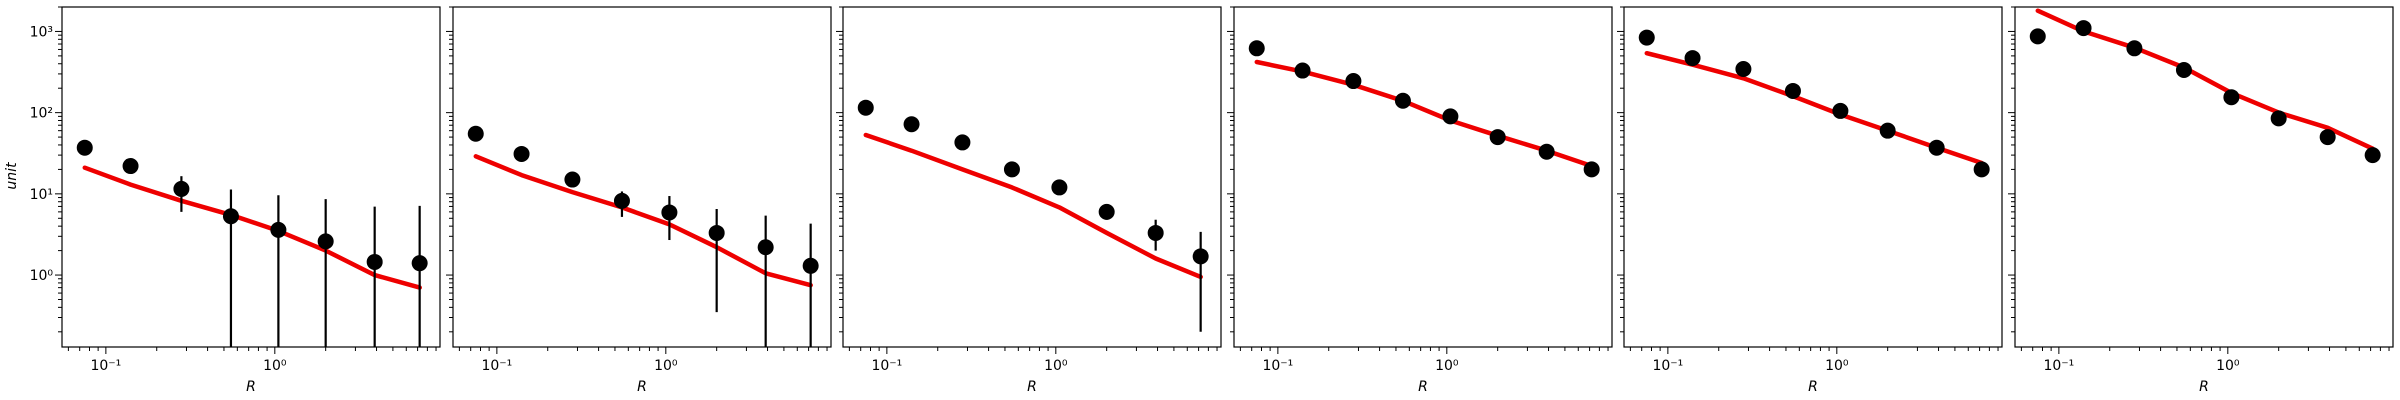 The width and height of the screenshot is (2400, 400). Describe the element at coordinates (41, 32) in the screenshot. I see `y-tick-label: 10³` at that location.